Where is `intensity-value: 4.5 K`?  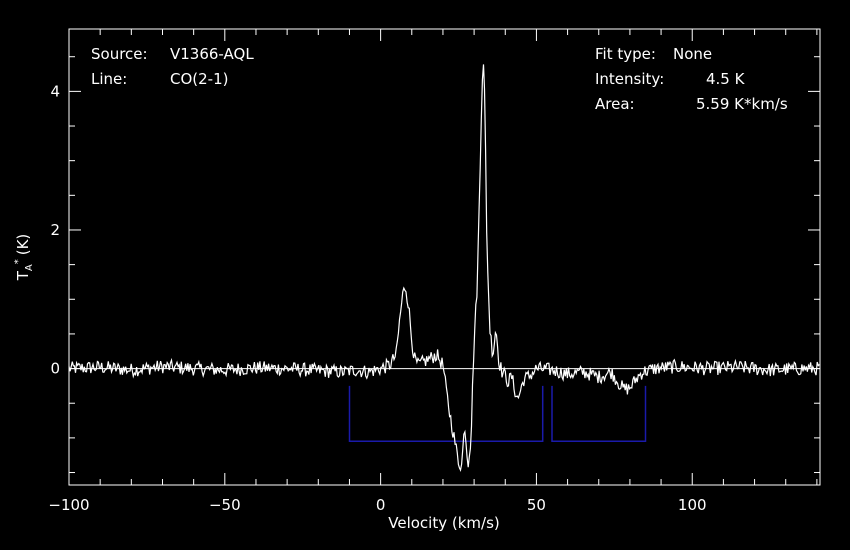 intensity-value: 4.5 K is located at coordinates (726, 79).